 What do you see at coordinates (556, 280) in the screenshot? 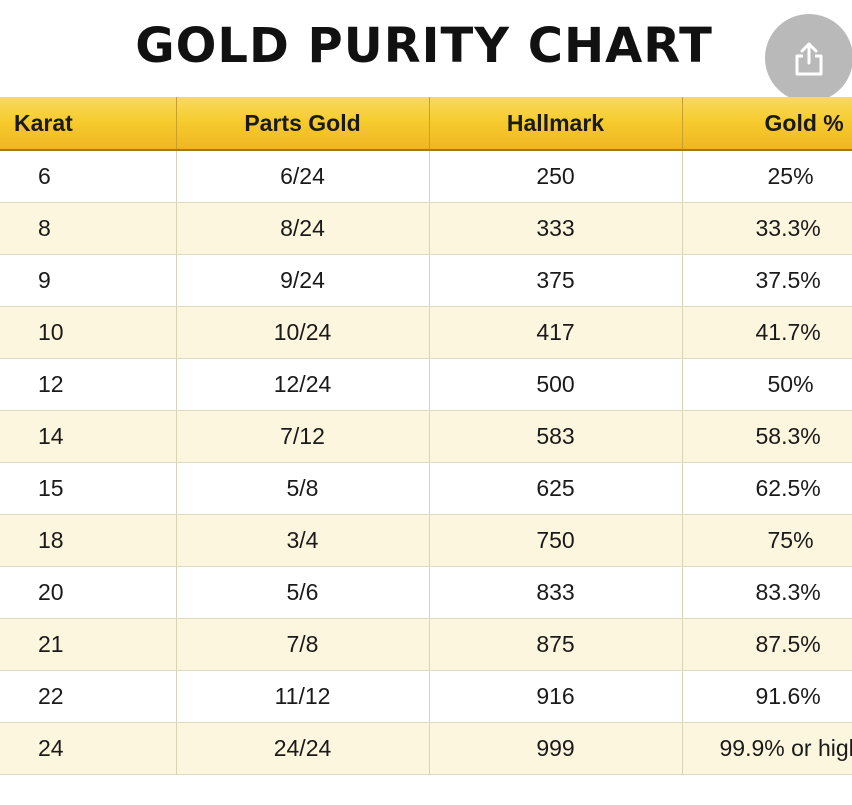
I see `cell-hallmark: 375` at bounding box center [556, 280].